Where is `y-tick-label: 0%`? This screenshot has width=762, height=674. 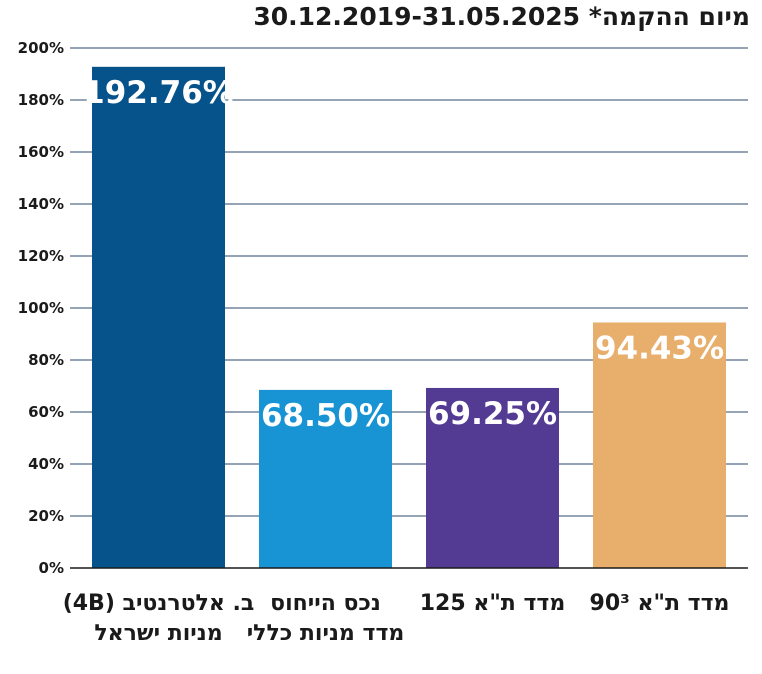
y-tick-label: 0% is located at coordinates (51, 568).